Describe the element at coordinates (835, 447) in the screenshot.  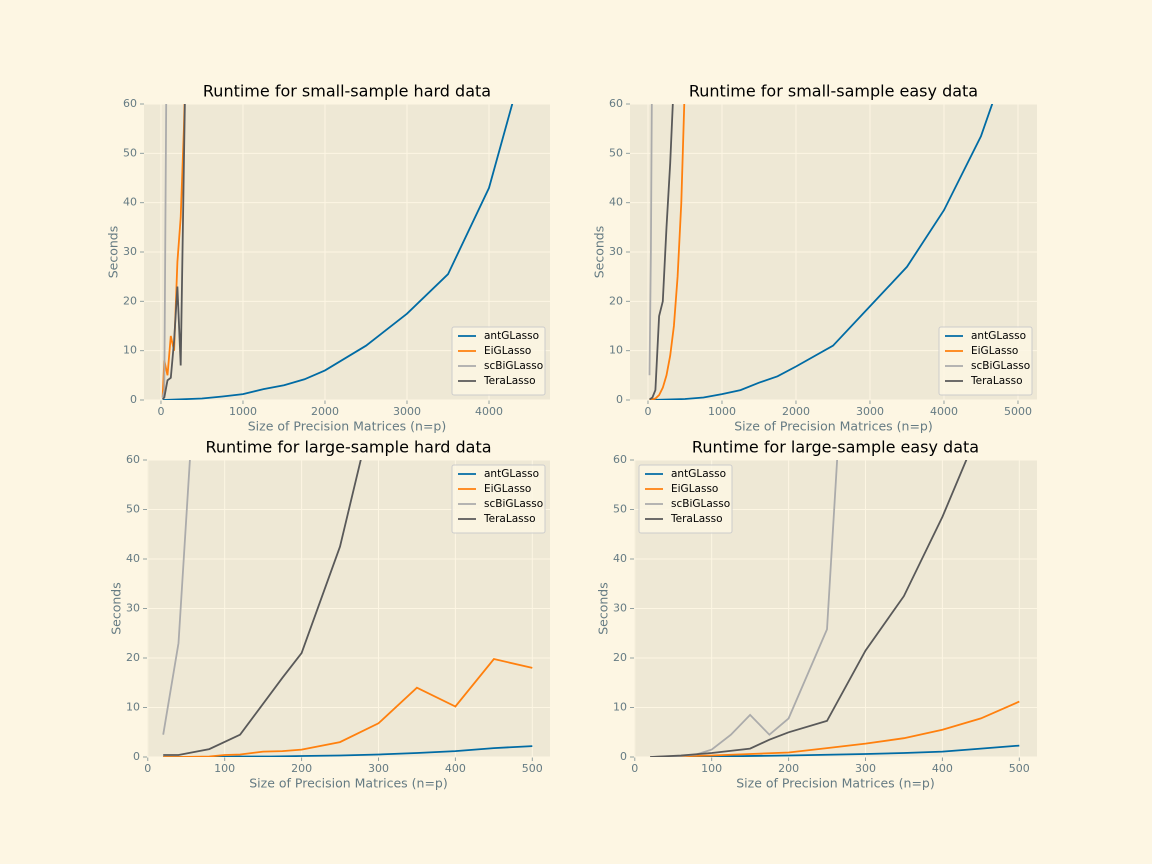
I see `chart-title: Runtime for large-sample easy data` at that location.